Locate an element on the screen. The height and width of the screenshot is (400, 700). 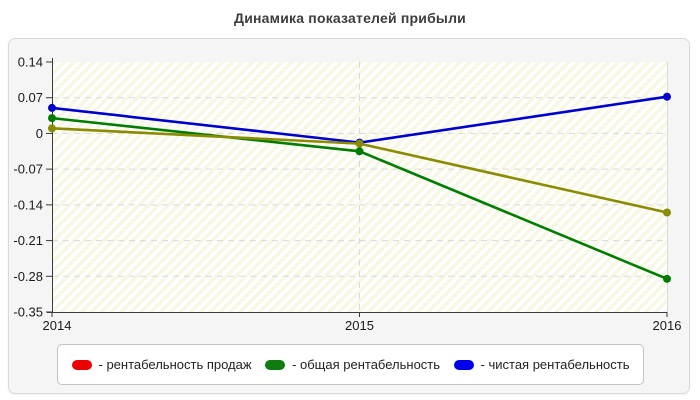
y-tick-label: -0.21 is located at coordinates (28, 240).